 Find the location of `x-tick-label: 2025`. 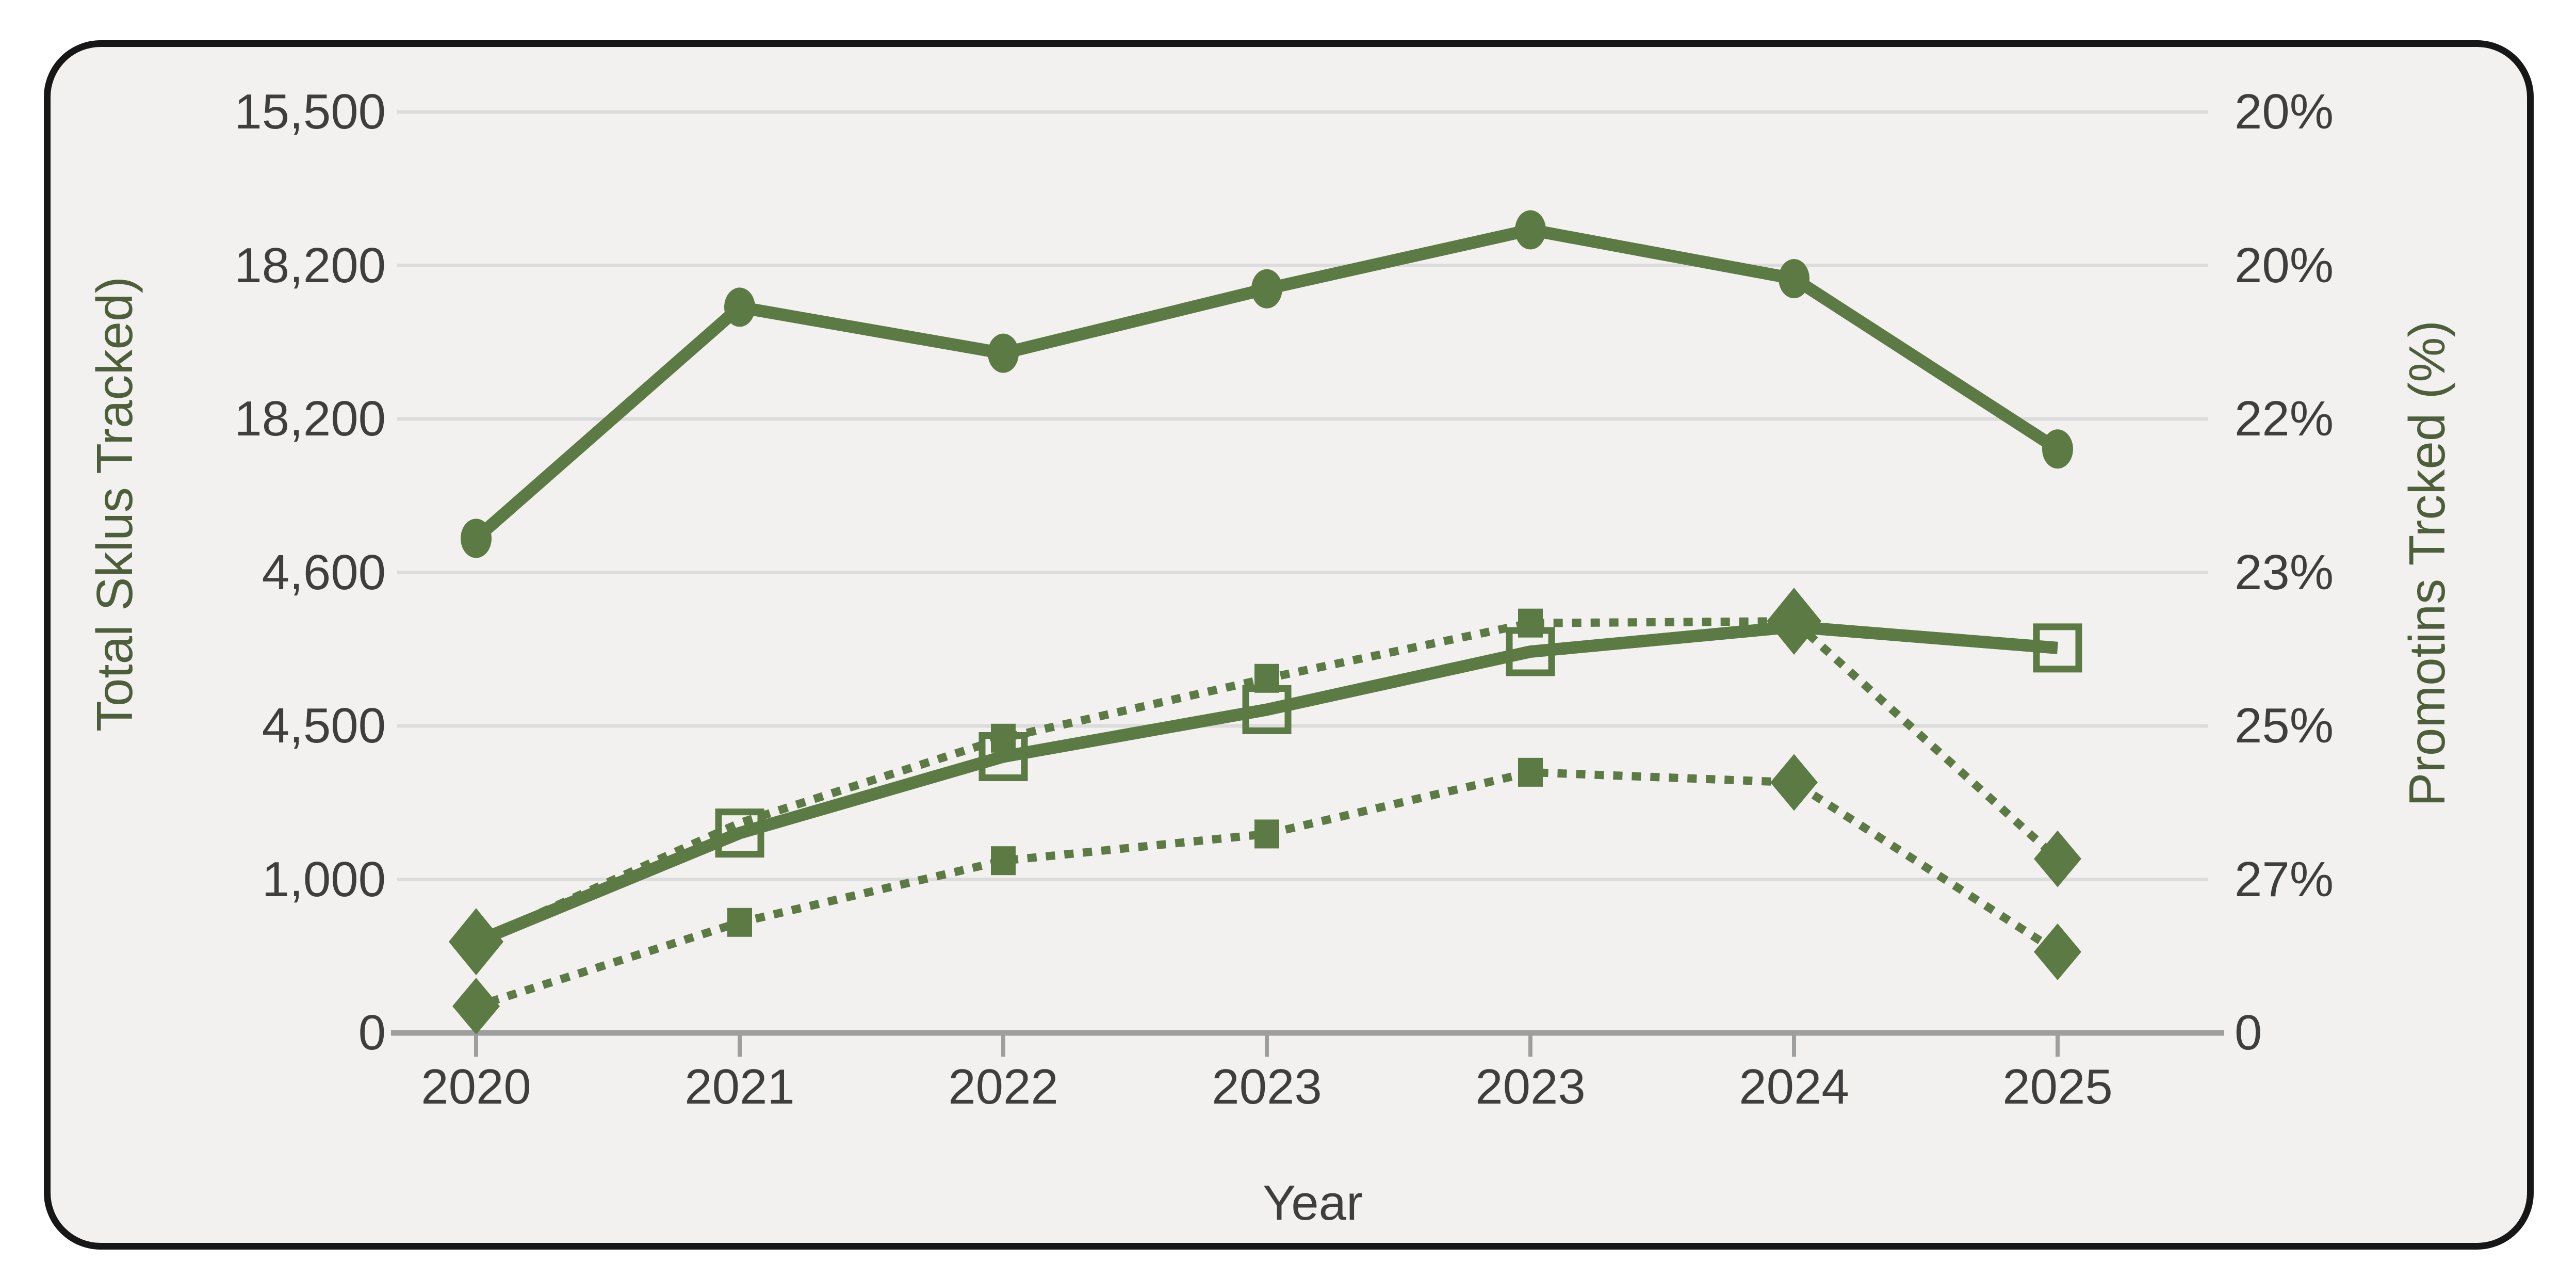

x-tick-label: 2025 is located at coordinates (2058, 1086).